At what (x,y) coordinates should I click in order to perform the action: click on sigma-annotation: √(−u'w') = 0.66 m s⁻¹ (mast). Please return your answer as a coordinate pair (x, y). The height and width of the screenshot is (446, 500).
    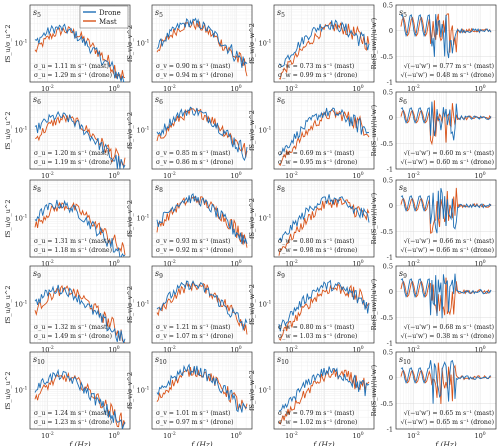
    Looking at the image, I should click on (449, 241).